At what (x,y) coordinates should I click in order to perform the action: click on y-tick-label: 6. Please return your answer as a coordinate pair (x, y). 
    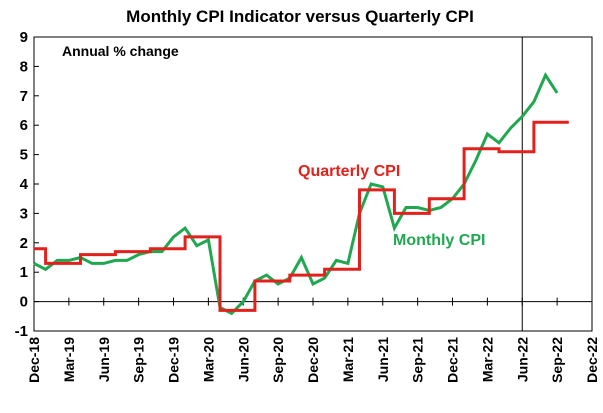
    Looking at the image, I should click on (24, 125).